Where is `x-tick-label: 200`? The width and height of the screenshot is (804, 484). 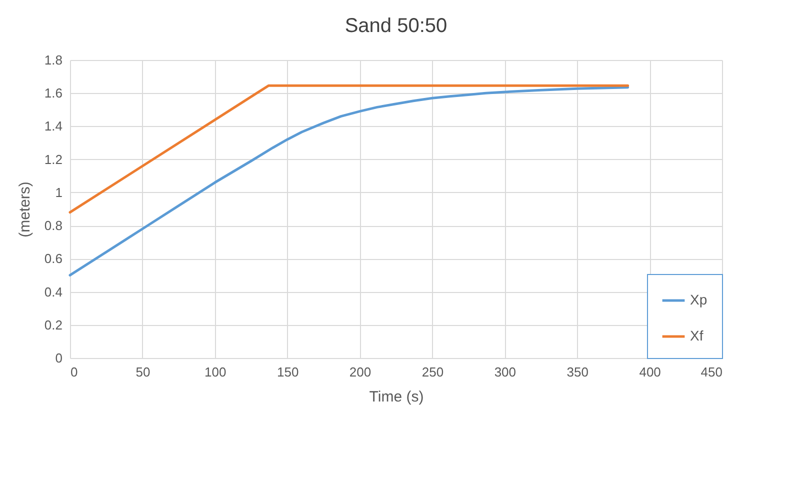
x-tick-label: 200 is located at coordinates (360, 372).